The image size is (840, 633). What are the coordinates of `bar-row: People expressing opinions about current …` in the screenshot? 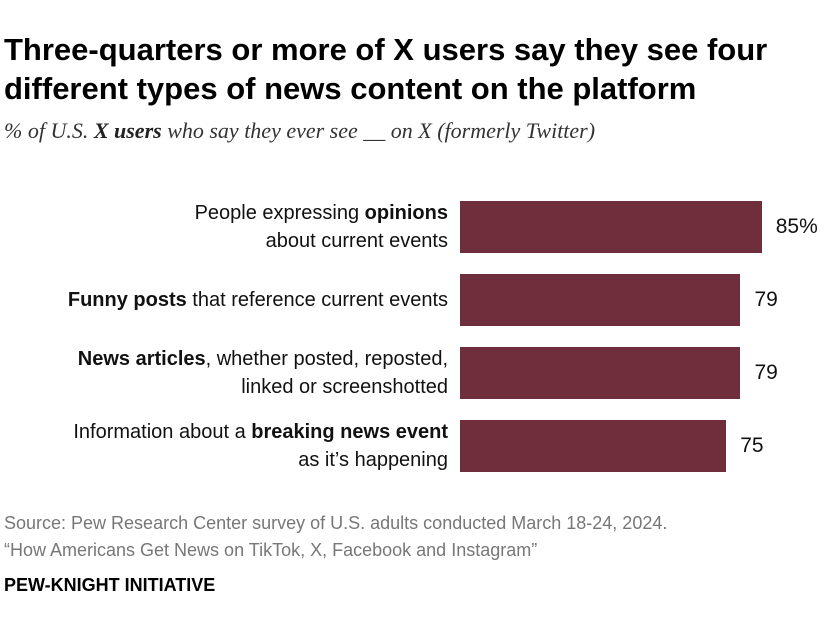 It's located at (420, 227).